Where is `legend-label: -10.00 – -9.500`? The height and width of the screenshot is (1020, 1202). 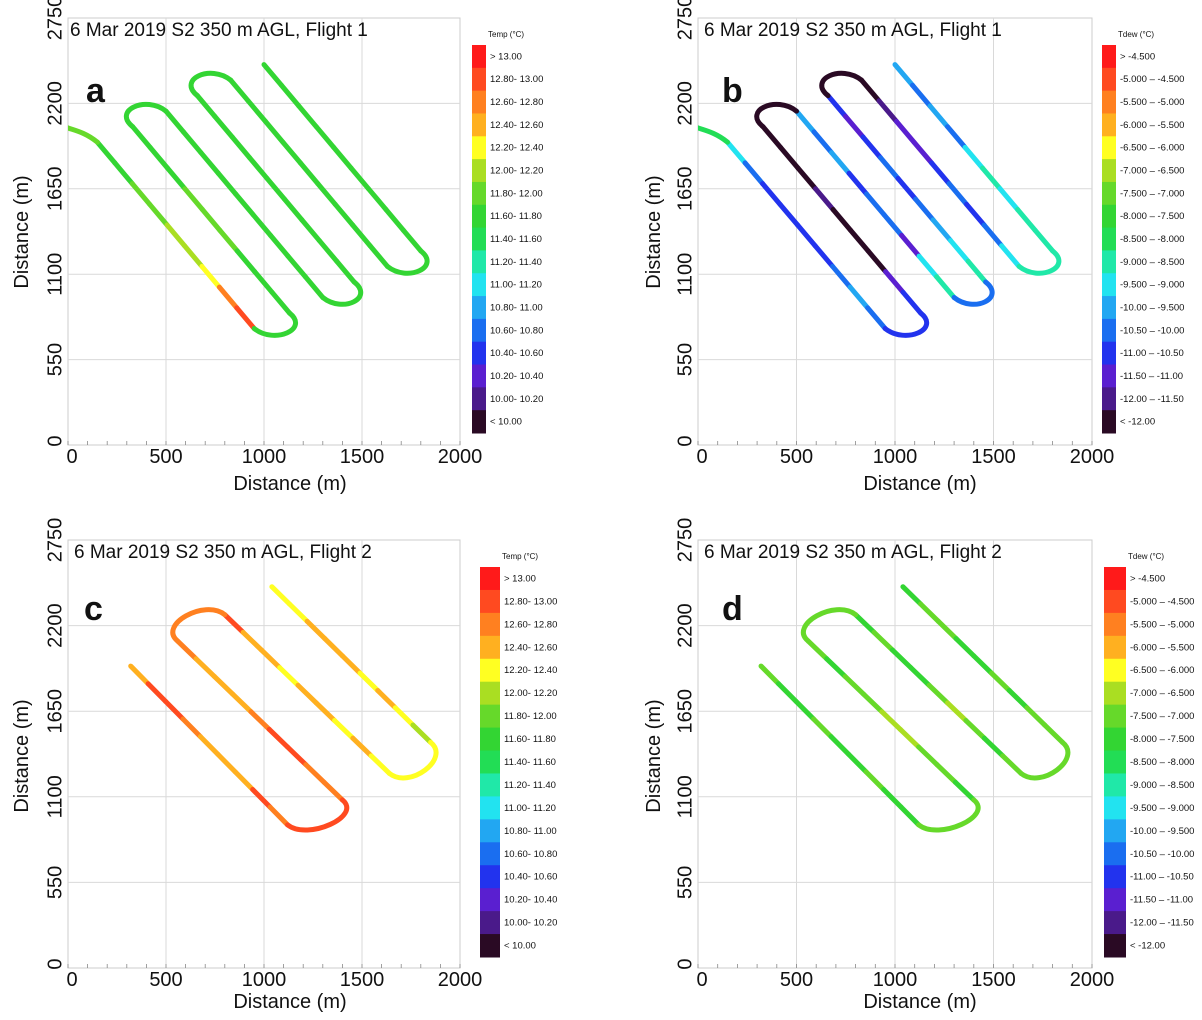 legend-label: -10.00 – -9.500 is located at coordinates (1162, 831).